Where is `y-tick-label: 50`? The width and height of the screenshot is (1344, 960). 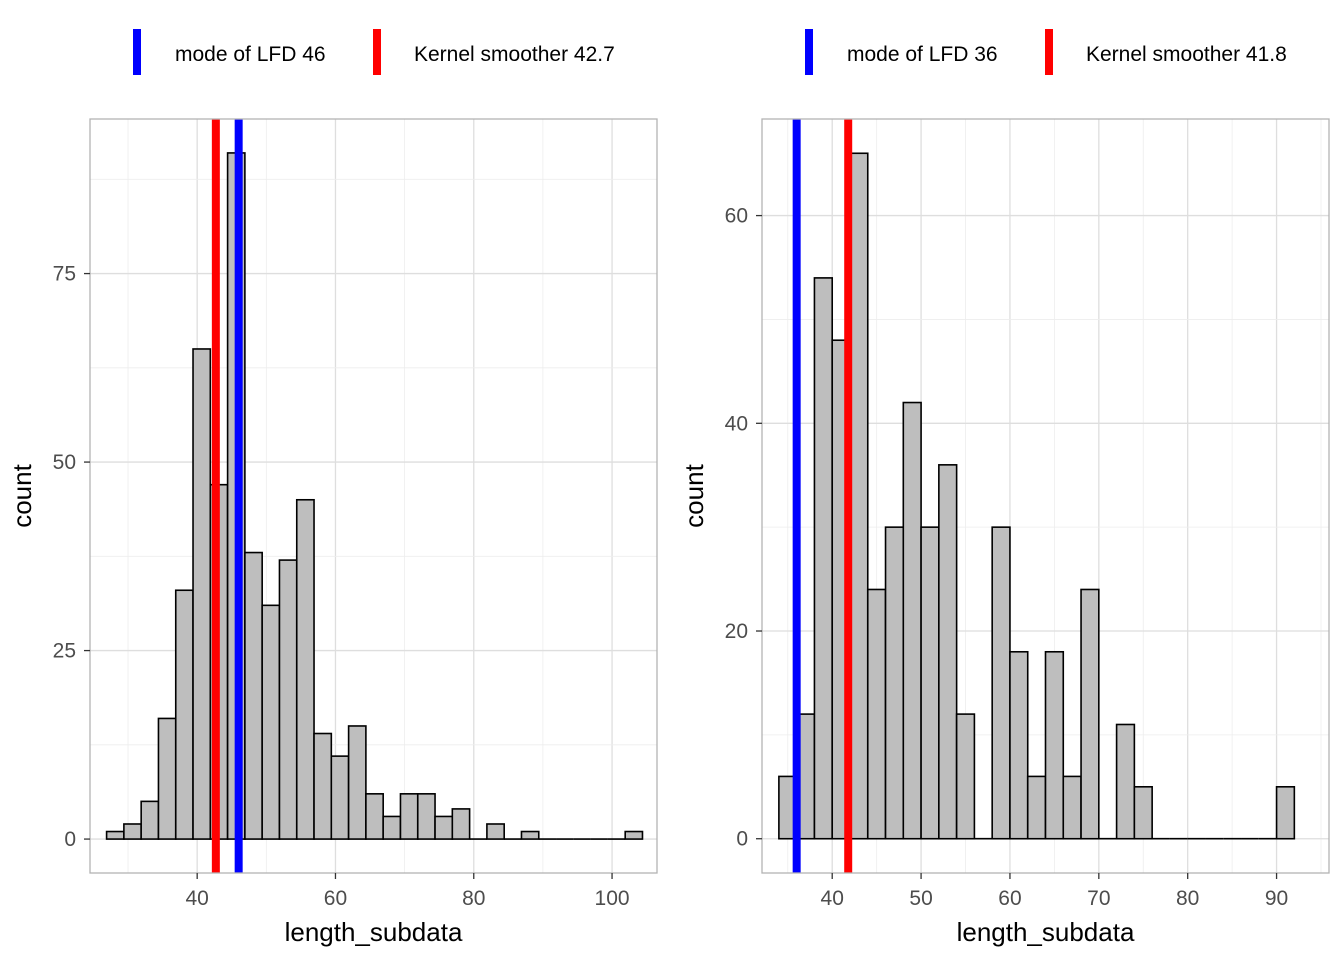
y-tick-label: 50 is located at coordinates (64, 462).